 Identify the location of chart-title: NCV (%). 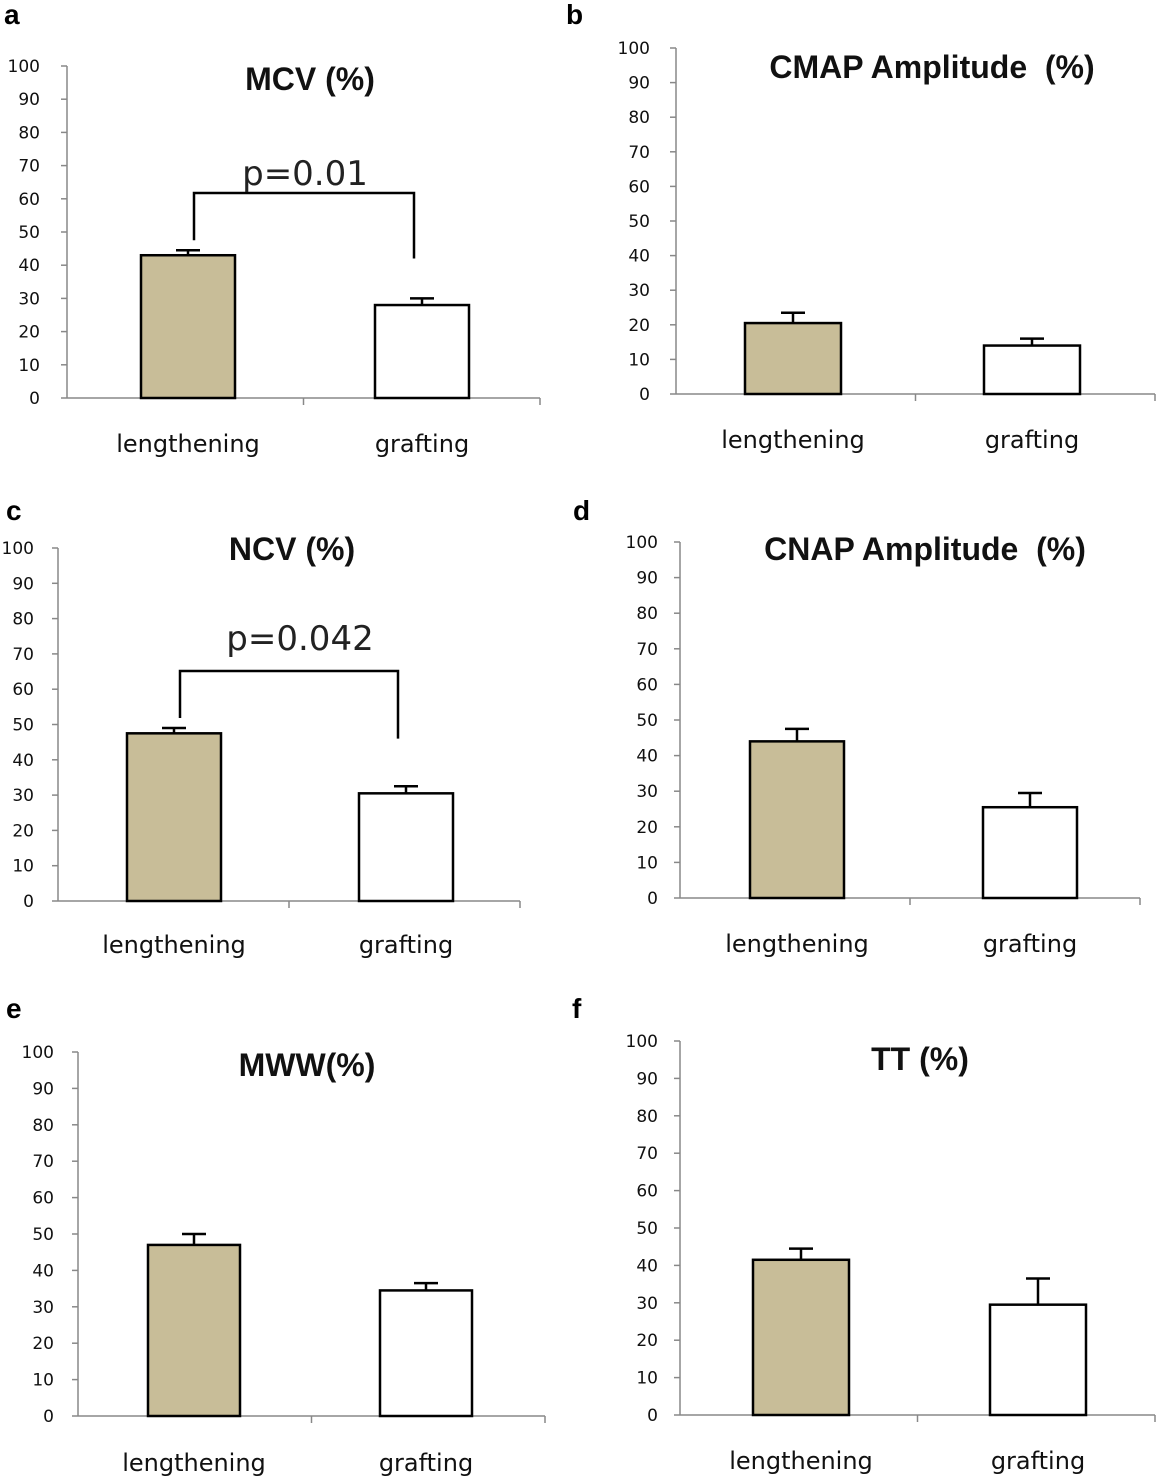
(292, 549).